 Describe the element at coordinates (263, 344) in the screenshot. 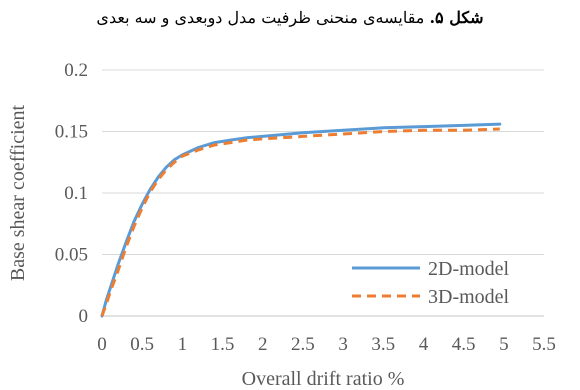

I see `x-tick-label: 2` at that location.